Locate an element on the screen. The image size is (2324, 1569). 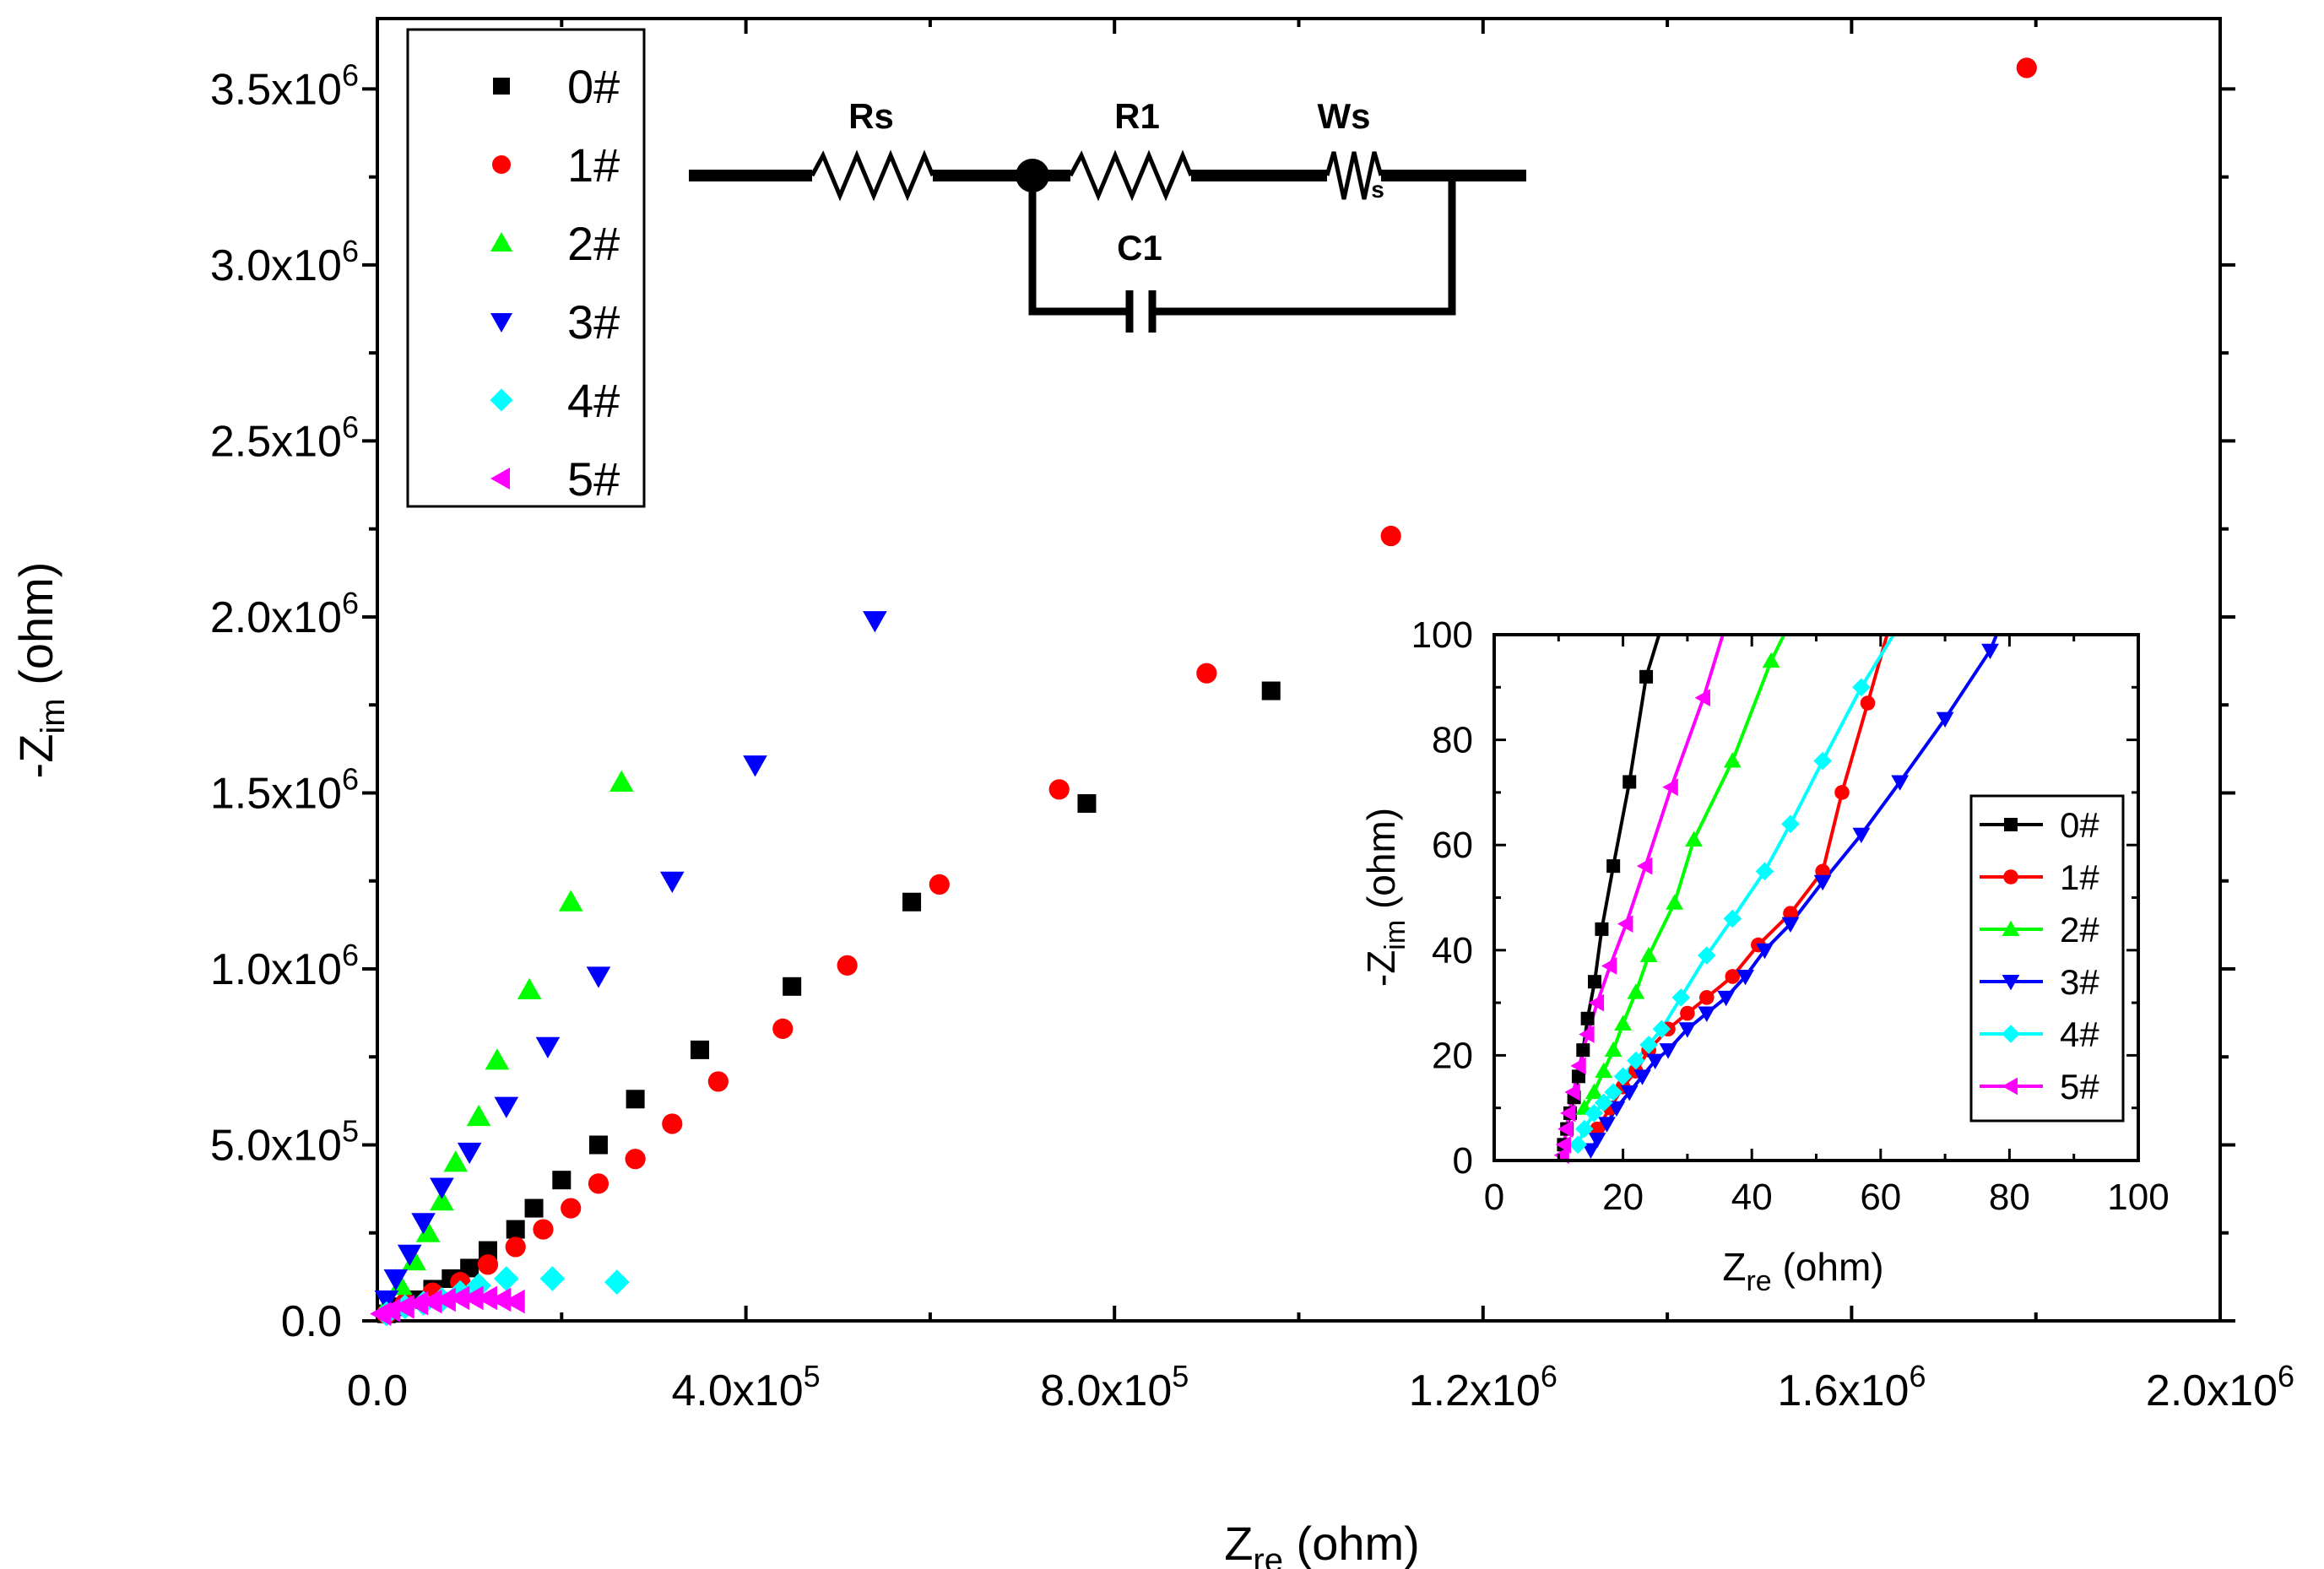
y-tick-label: 3.5x10⁶ is located at coordinates (285, 85).